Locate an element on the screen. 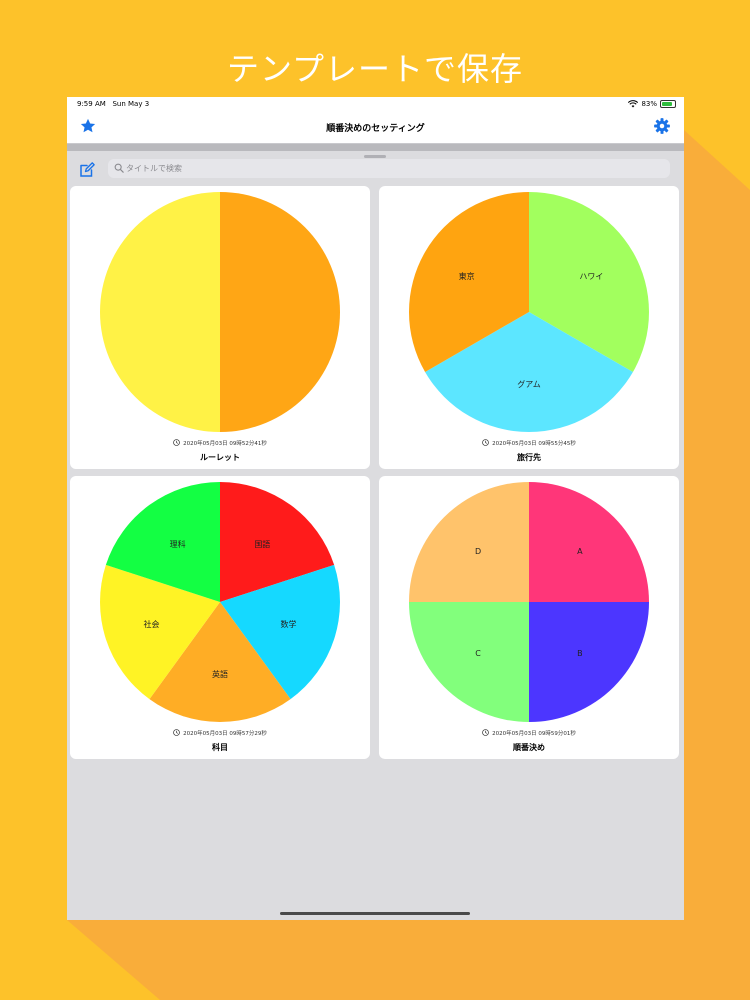 The image size is (750, 1000). pie-slice-label: A is located at coordinates (580, 551).